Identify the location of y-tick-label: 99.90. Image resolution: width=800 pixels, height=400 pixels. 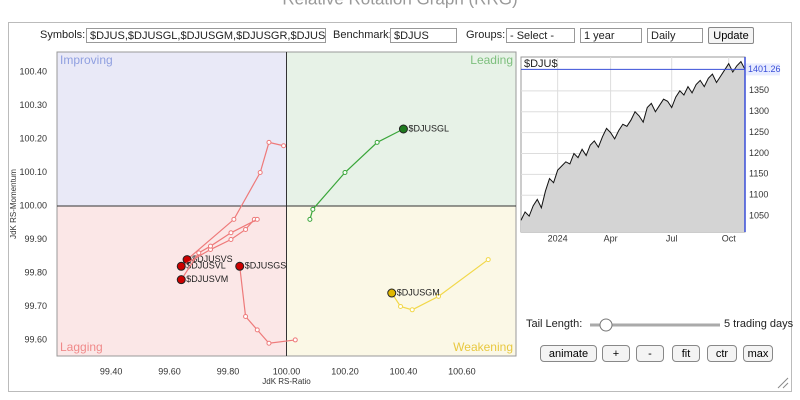
(35, 239).